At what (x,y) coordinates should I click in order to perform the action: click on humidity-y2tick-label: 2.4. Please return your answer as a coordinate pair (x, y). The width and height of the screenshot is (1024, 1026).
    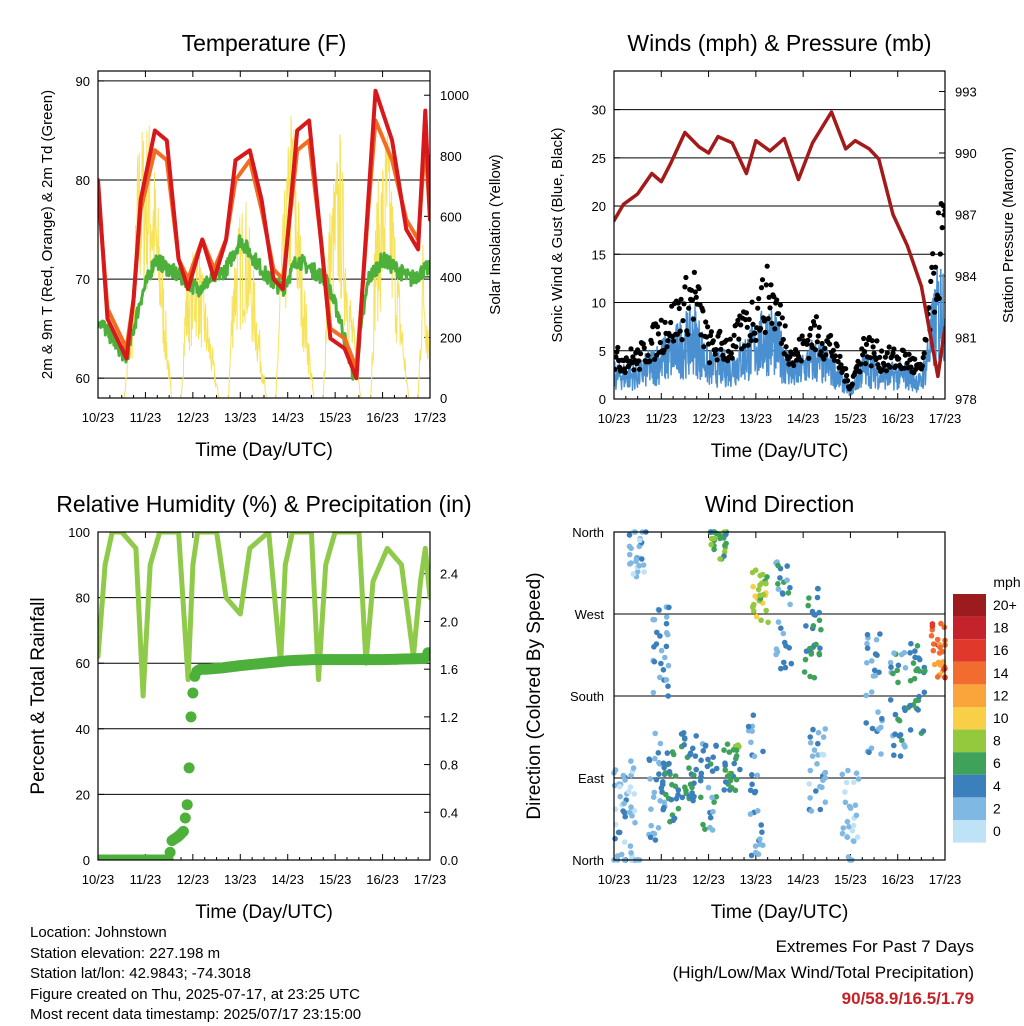
    Looking at the image, I should click on (449, 574).